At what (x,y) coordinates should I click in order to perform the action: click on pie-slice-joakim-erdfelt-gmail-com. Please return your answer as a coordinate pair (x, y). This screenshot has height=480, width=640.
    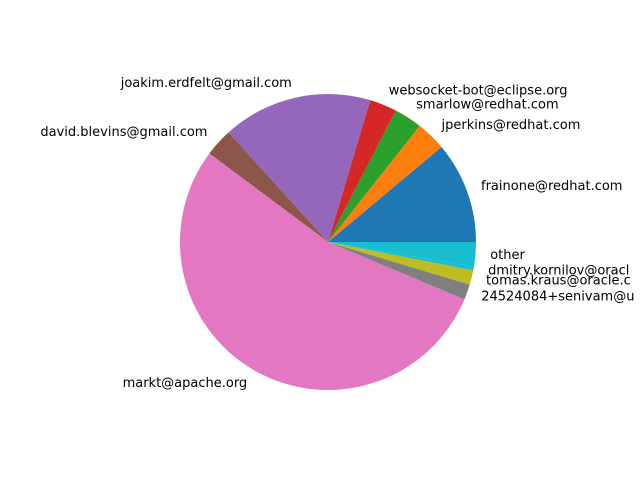
    Looking at the image, I should click on (299, 168).